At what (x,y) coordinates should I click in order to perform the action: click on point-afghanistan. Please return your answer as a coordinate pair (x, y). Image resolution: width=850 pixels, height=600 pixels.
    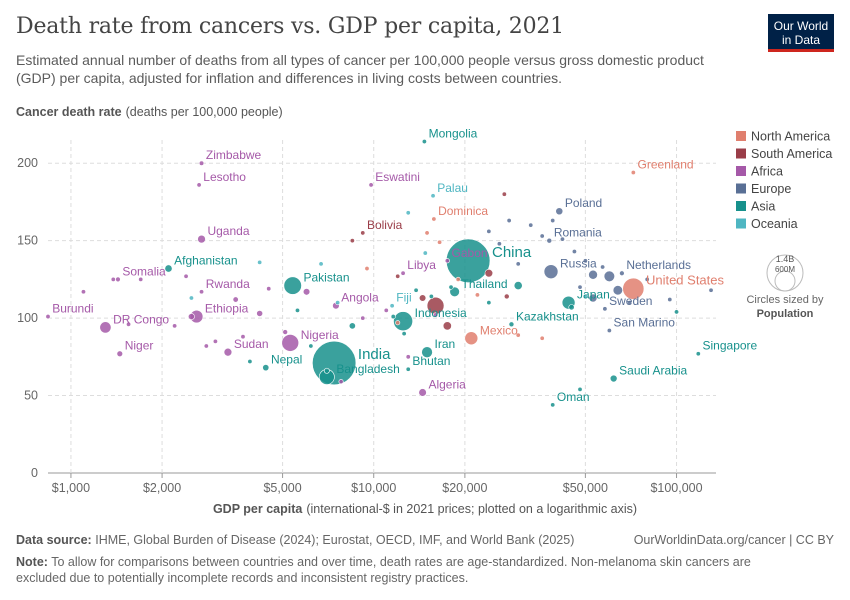
    Looking at the image, I should click on (168, 268).